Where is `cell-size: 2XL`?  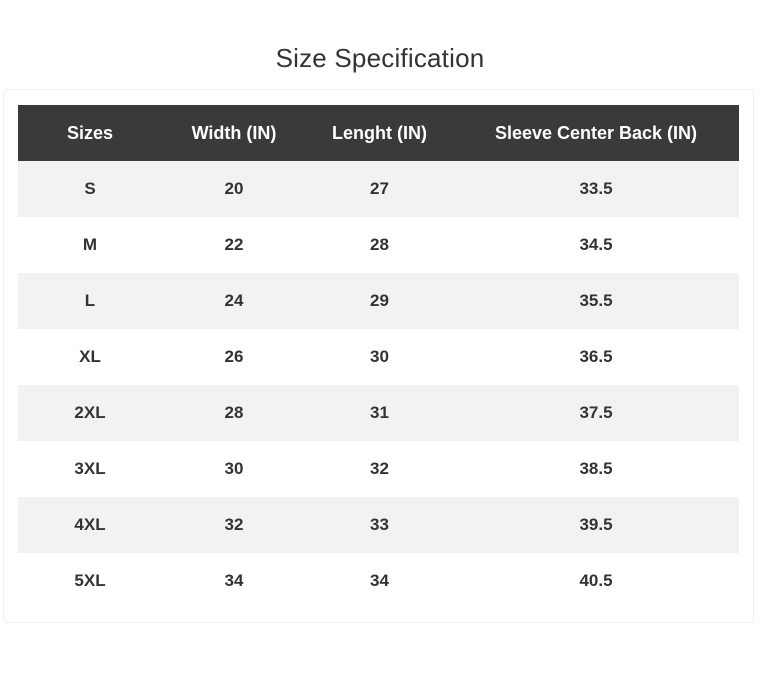 cell-size: 2XL is located at coordinates (90, 413).